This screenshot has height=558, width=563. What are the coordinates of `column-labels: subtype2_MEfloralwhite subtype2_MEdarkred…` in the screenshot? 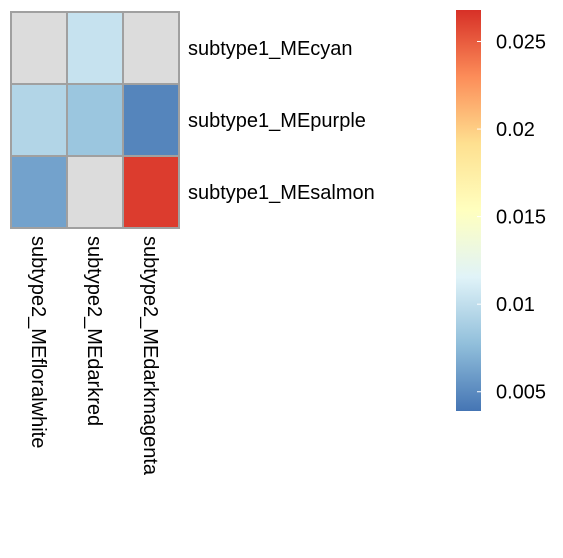 It's located at (94, 356).